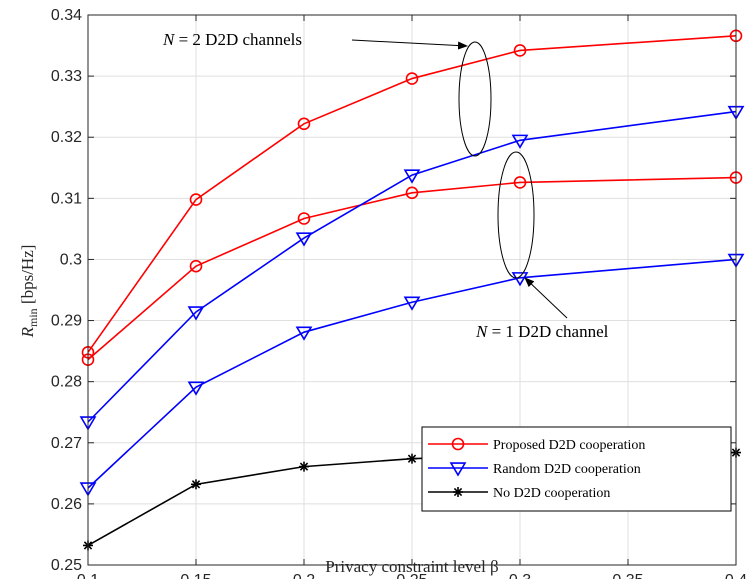 This screenshot has height=579, width=749. Describe the element at coordinates (516, 215) in the screenshot. I see `annotation-n1-ellipse` at that location.